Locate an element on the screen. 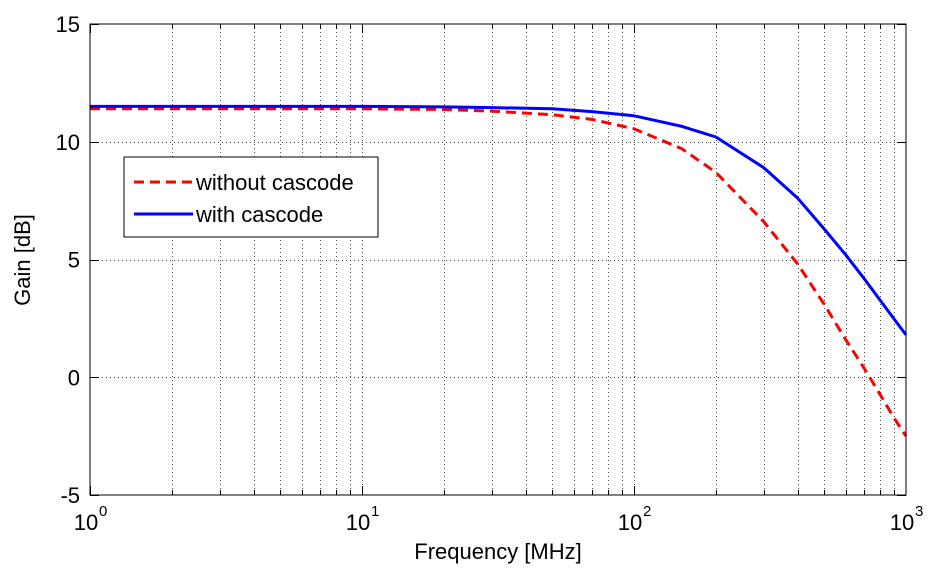 The width and height of the screenshot is (939, 577). legend-label-with-cascode: with cascode is located at coordinates (259, 214).